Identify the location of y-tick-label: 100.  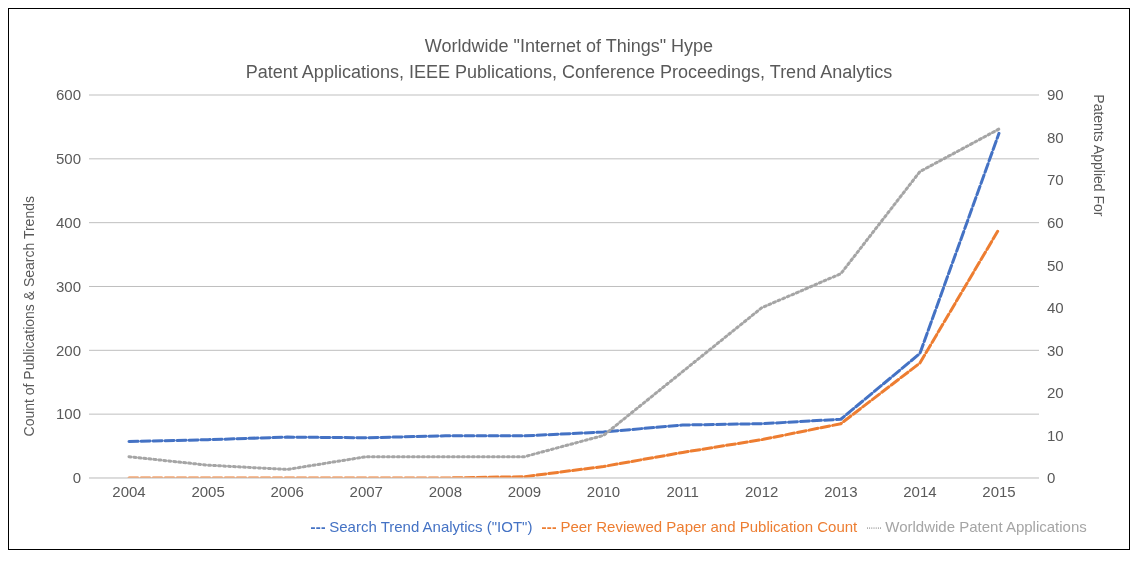
(68, 414).